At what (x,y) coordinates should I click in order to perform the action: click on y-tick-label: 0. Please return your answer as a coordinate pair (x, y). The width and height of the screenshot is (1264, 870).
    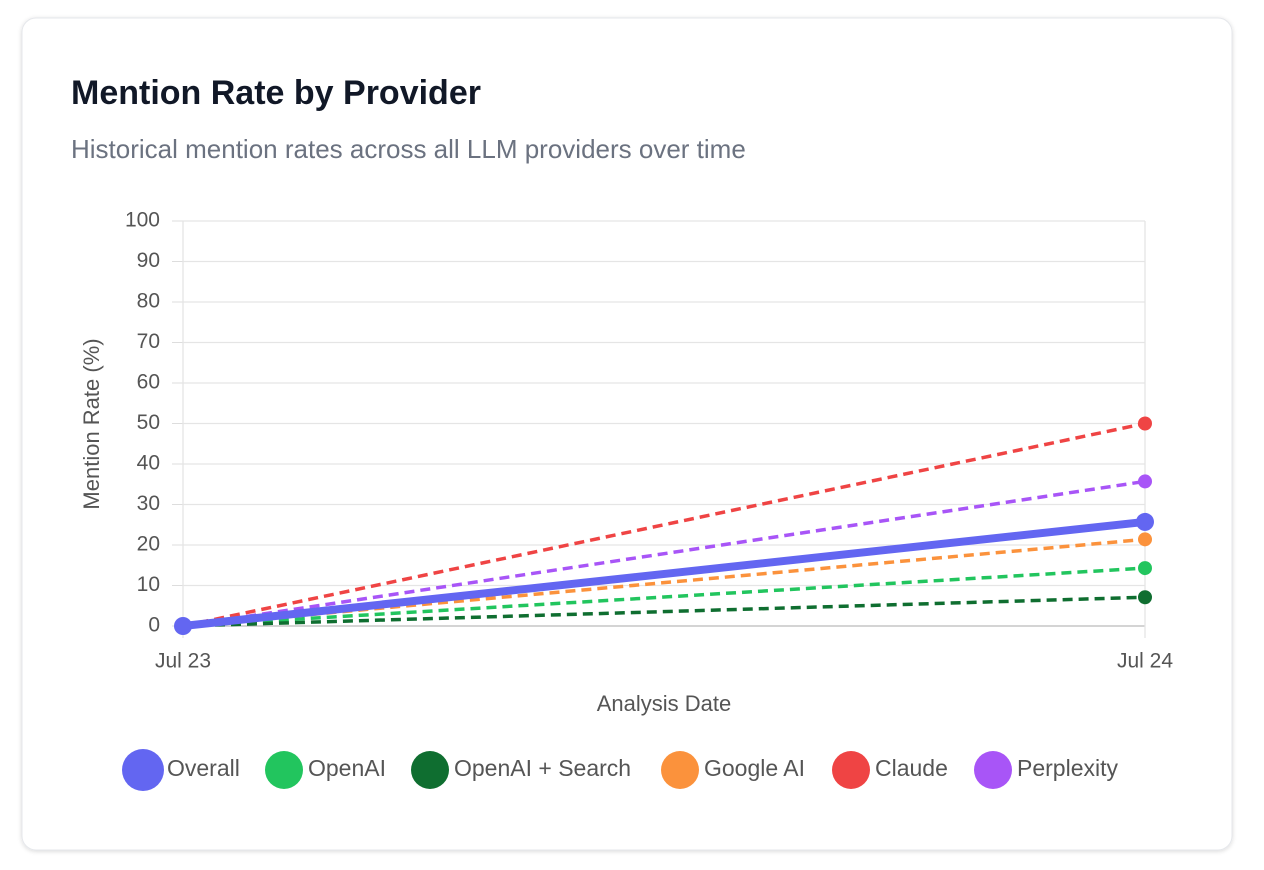
    Looking at the image, I should click on (154, 625).